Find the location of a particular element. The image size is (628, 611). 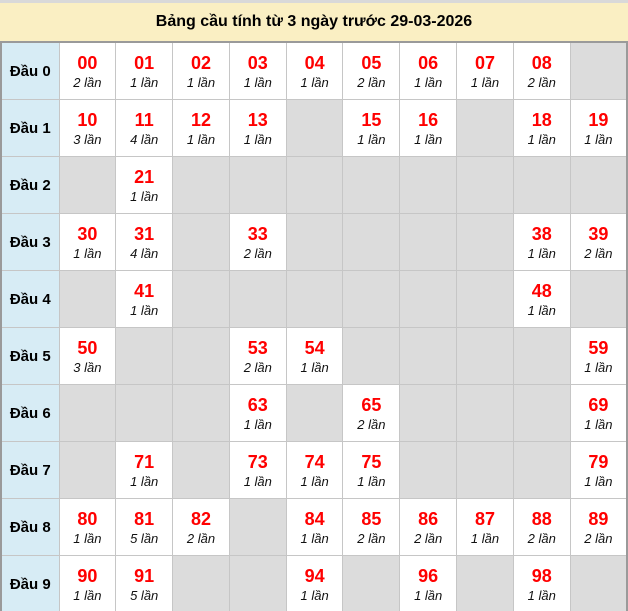

number-cell: 01 1 lần is located at coordinates (144, 70).